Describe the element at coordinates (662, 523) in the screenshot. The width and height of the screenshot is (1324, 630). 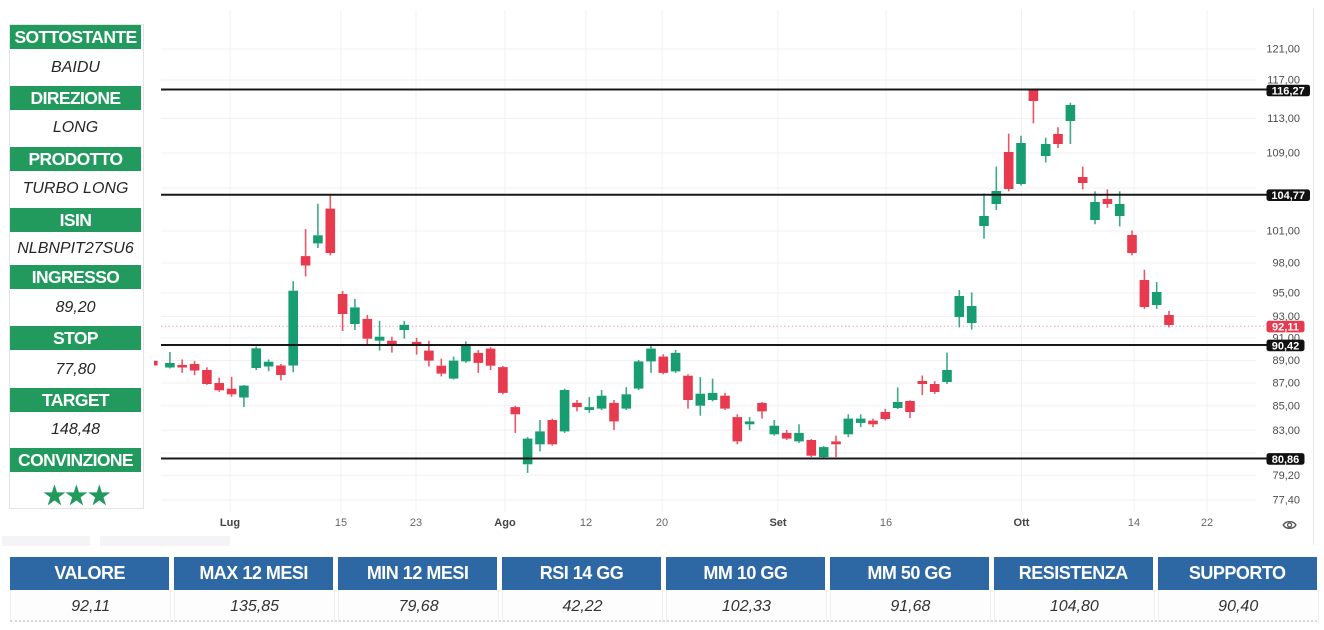
I see `svg-text: 20` at that location.